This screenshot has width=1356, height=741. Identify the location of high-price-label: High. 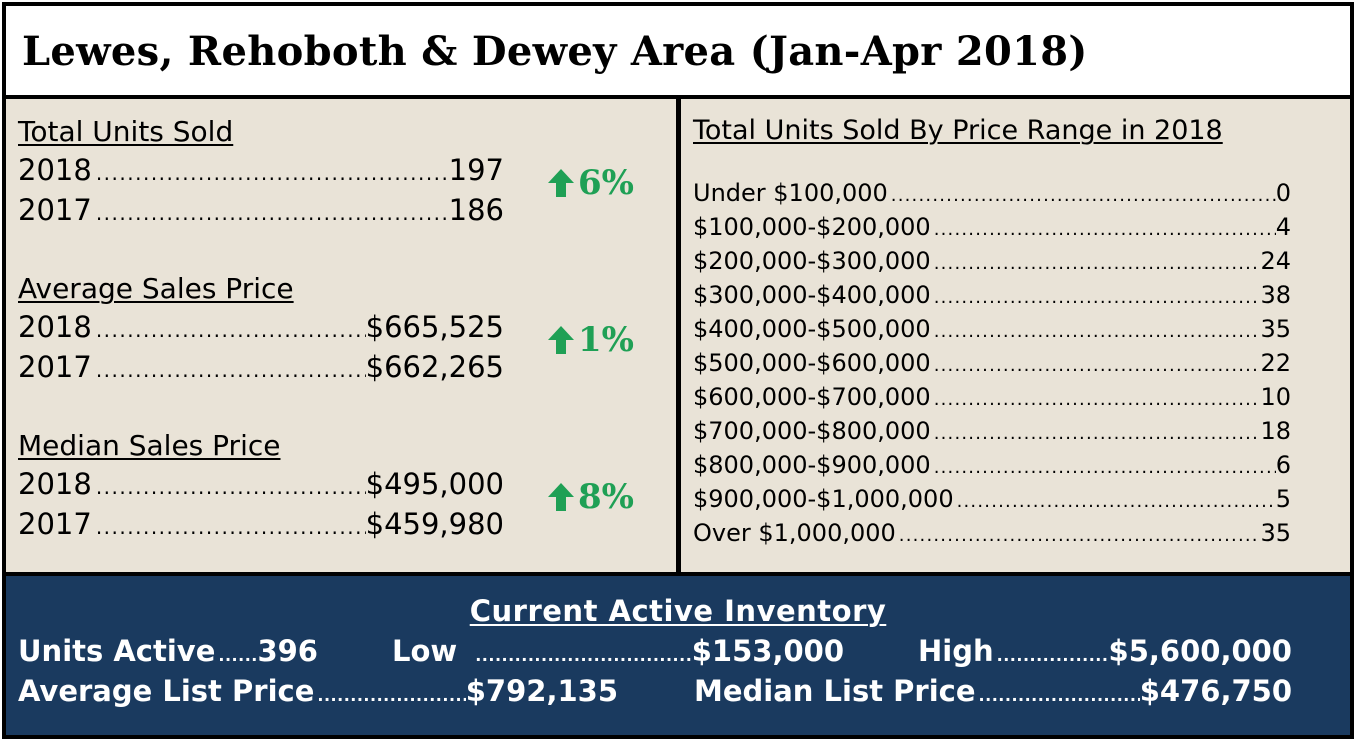
(956, 651).